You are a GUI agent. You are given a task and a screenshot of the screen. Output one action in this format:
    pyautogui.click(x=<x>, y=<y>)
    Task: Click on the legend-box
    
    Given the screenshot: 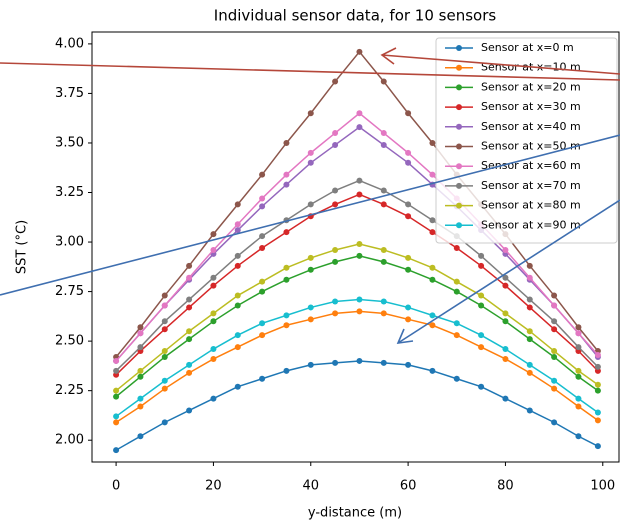 What is the action you would take?
    pyautogui.click(x=526, y=140)
    